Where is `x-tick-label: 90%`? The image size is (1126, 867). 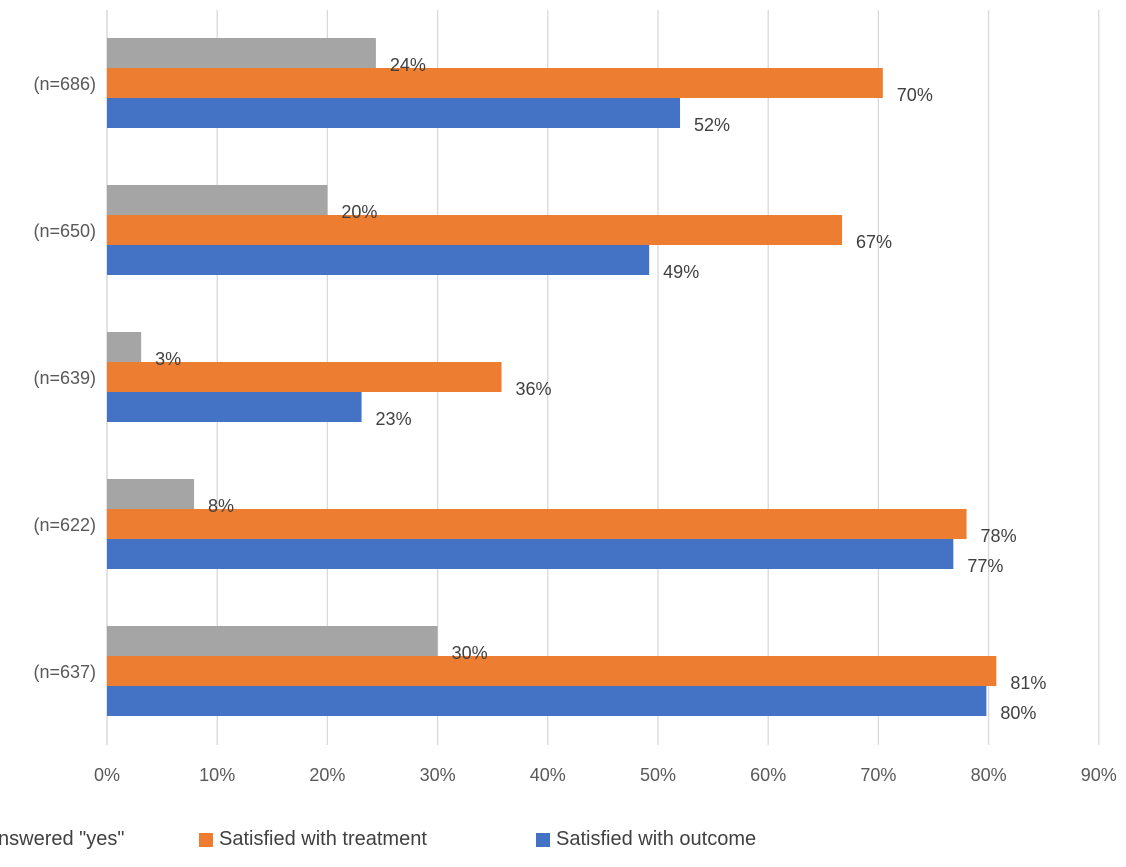 x-tick-label: 90% is located at coordinates (1099, 775).